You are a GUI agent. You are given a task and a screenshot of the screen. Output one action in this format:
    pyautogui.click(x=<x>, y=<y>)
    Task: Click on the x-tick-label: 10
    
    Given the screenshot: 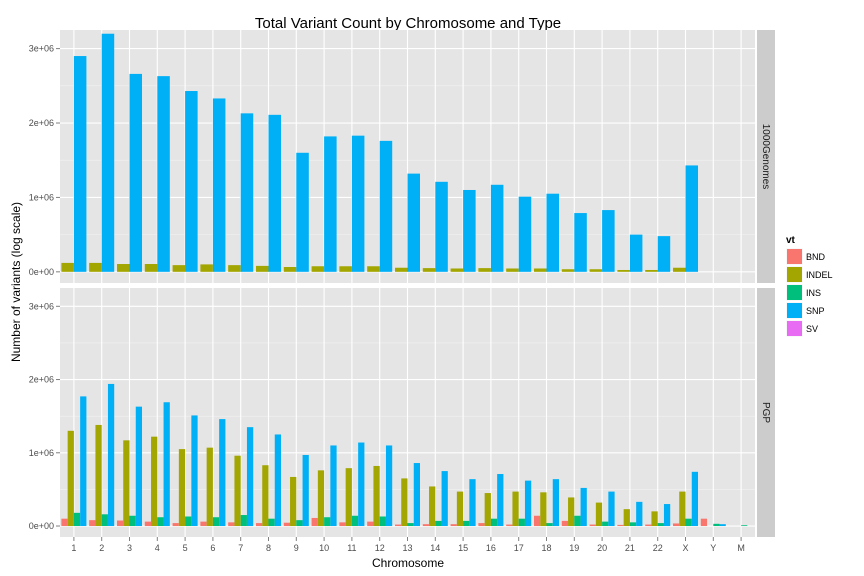 What is the action you would take?
    pyautogui.click(x=324, y=548)
    